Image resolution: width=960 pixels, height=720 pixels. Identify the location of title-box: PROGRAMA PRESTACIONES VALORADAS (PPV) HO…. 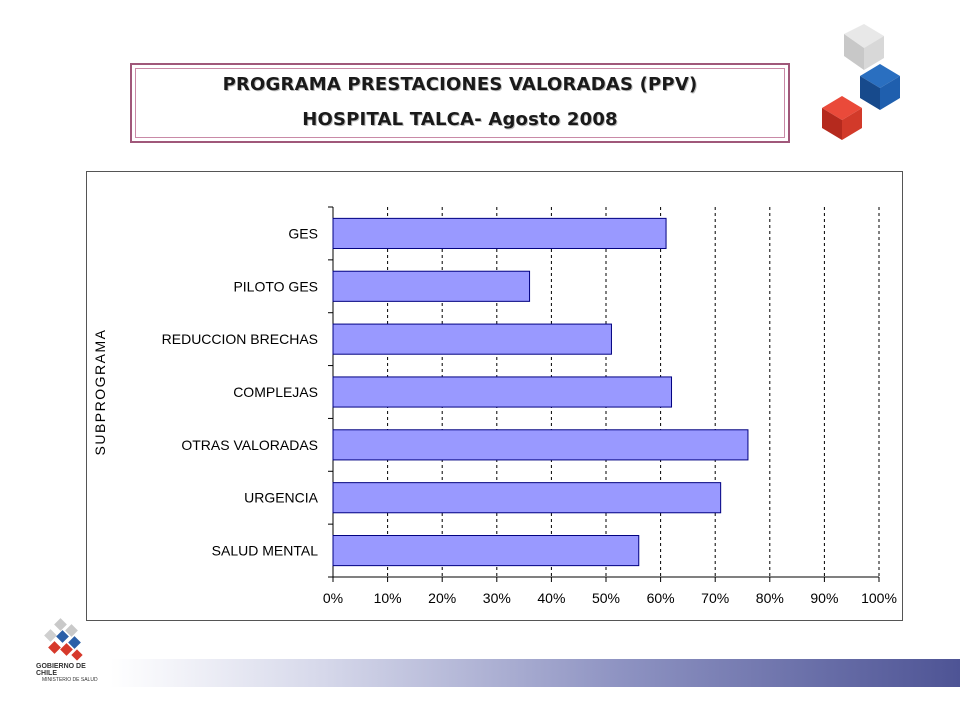
(460, 103).